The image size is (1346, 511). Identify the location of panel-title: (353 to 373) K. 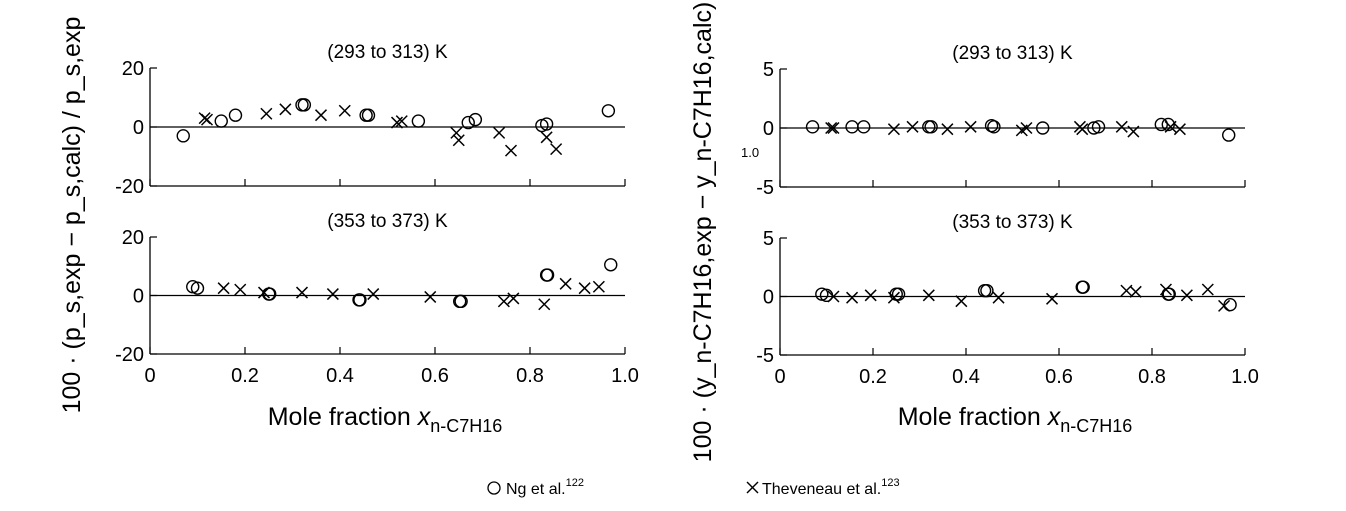
(1012, 222).